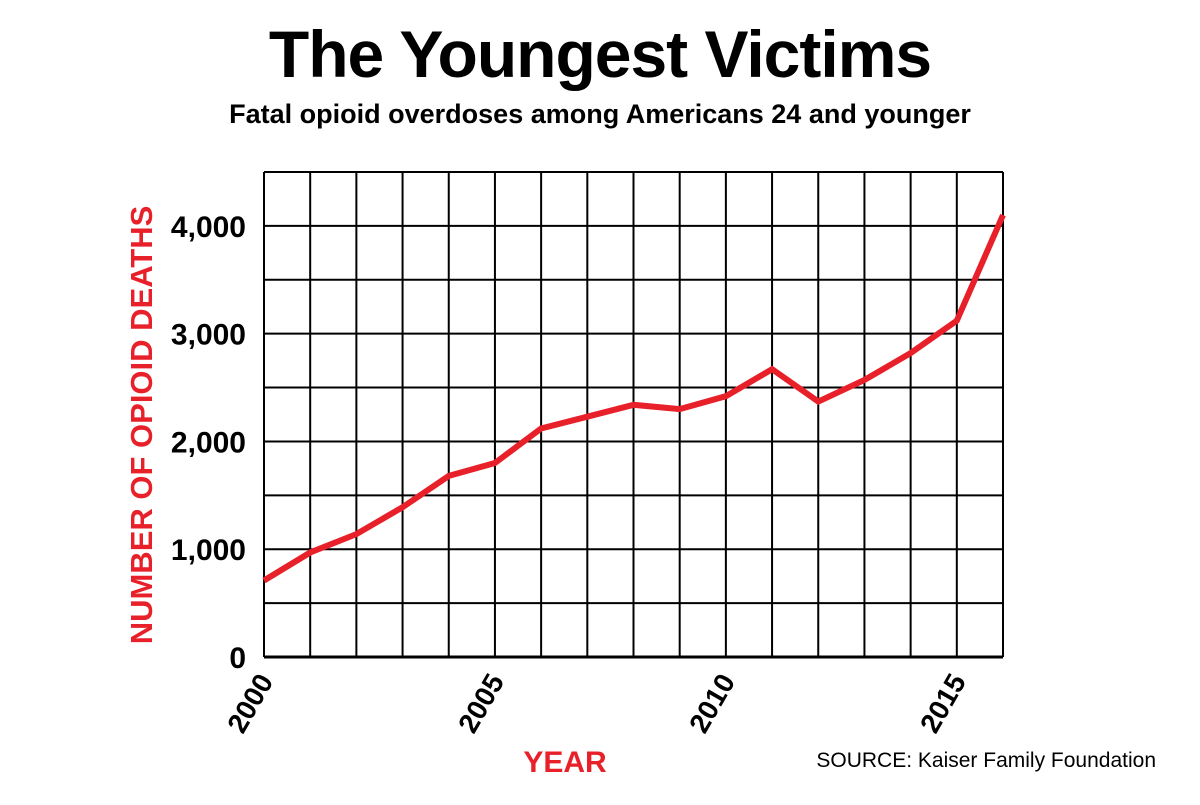  Describe the element at coordinates (141, 425) in the screenshot. I see `y-axis-label: NUMBER OF OPIOID DEATHS` at that location.